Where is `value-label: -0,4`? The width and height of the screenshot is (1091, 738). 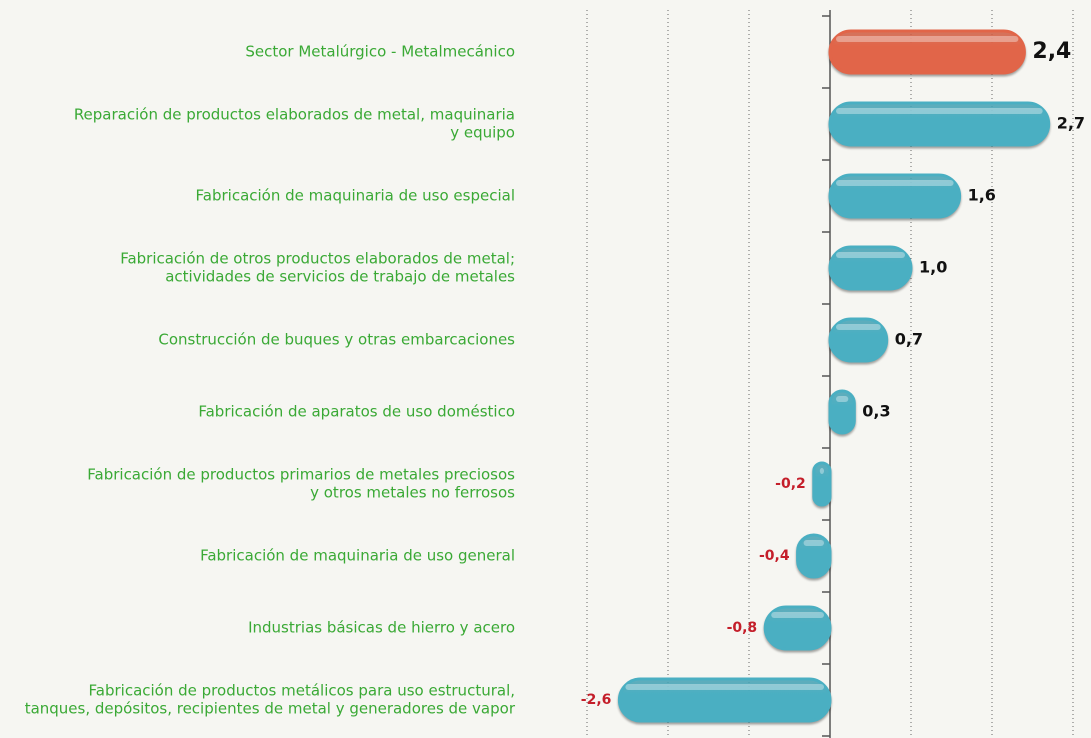 value-label: -0,4 is located at coordinates (774, 556).